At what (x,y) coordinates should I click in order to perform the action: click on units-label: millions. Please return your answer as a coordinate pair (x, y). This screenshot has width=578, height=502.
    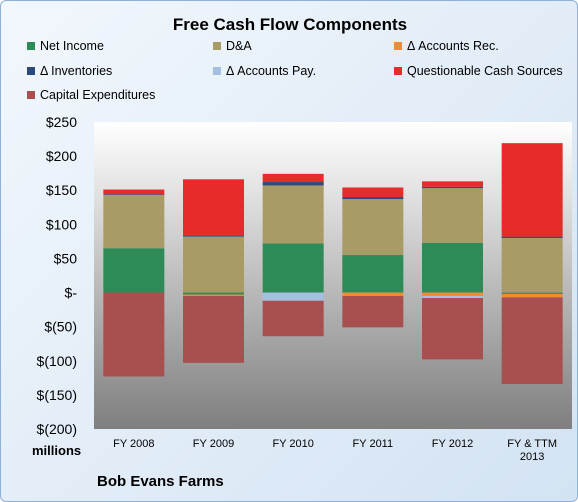
    Looking at the image, I should click on (57, 450).